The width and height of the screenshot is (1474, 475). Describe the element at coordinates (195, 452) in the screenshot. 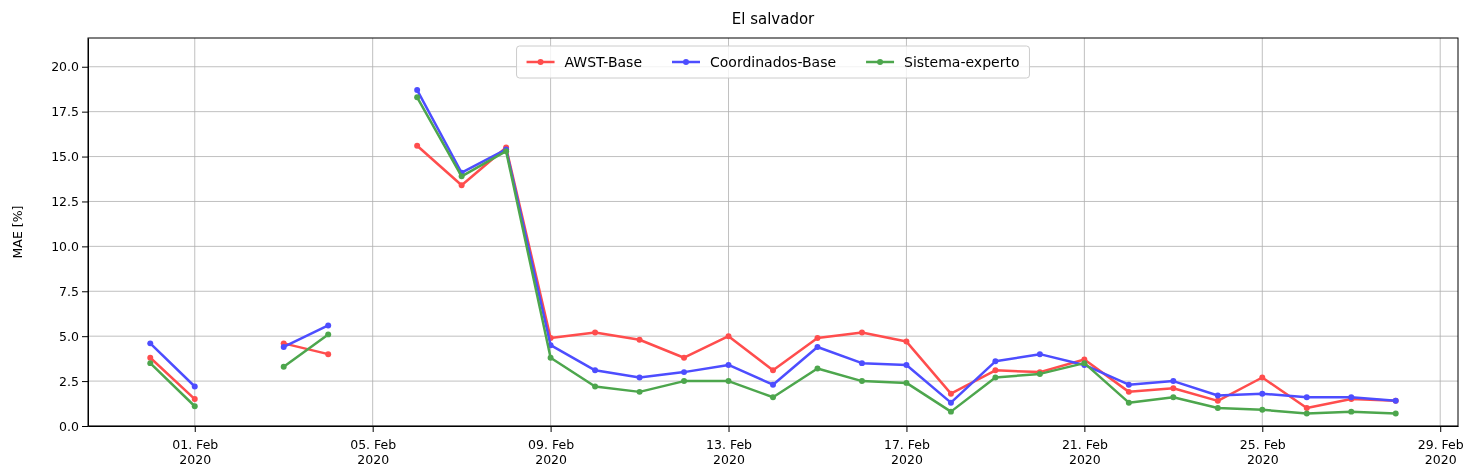

I see `x-tick-label: 01. Feb 2020` at that location.